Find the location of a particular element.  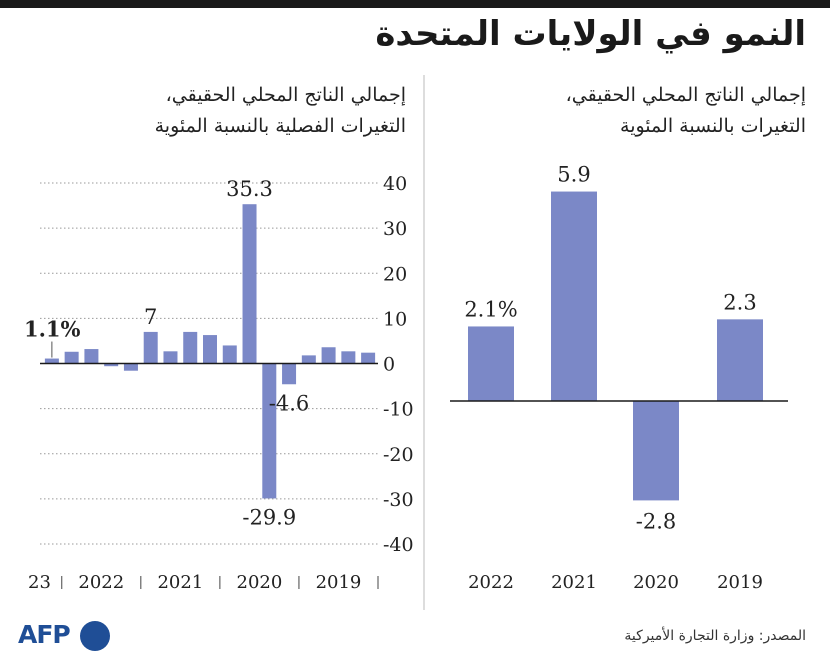

x-category-label: 2022 is located at coordinates (491, 582).